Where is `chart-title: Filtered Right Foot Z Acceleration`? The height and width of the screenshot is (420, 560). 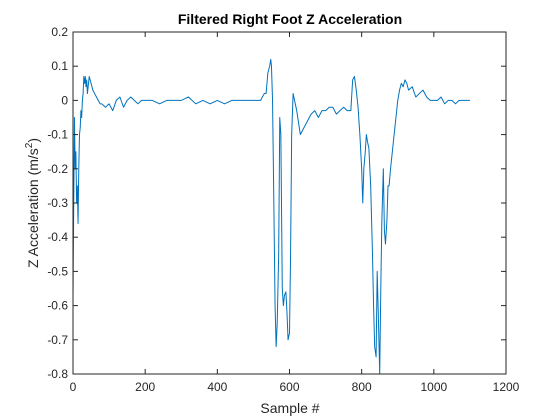 chart-title: Filtered Right Foot Z Acceleration is located at coordinates (290, 19).